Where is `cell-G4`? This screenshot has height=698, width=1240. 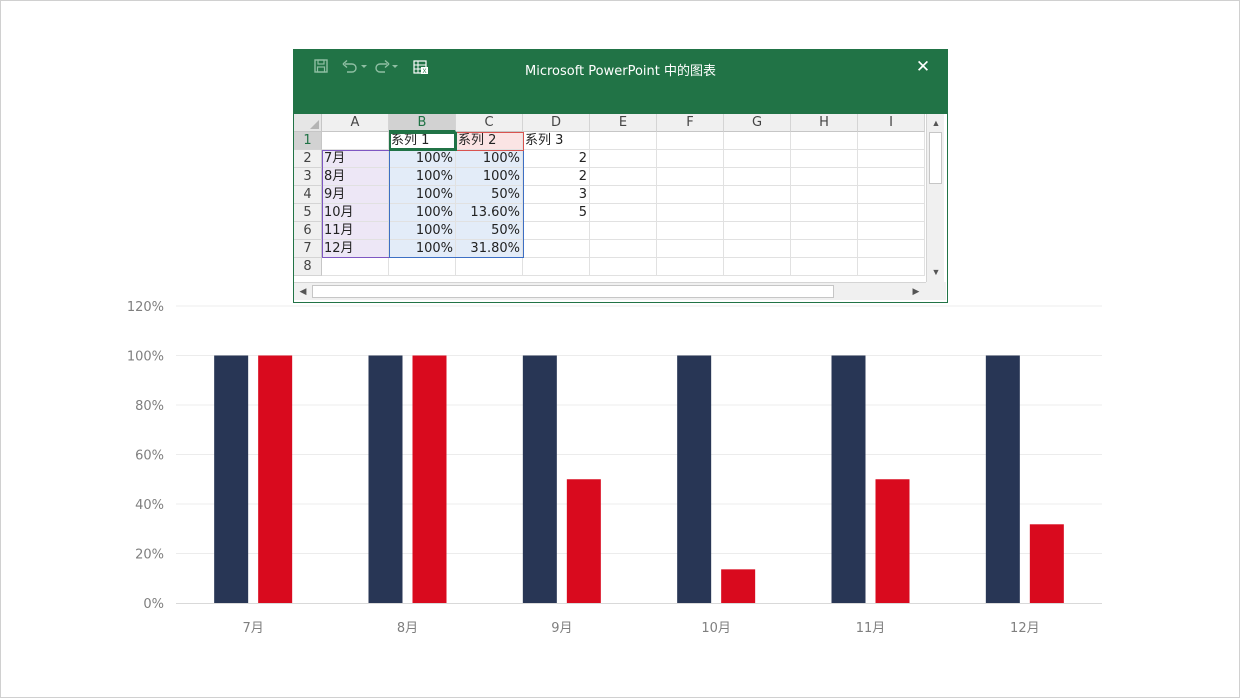 cell-G4 is located at coordinates (757, 195).